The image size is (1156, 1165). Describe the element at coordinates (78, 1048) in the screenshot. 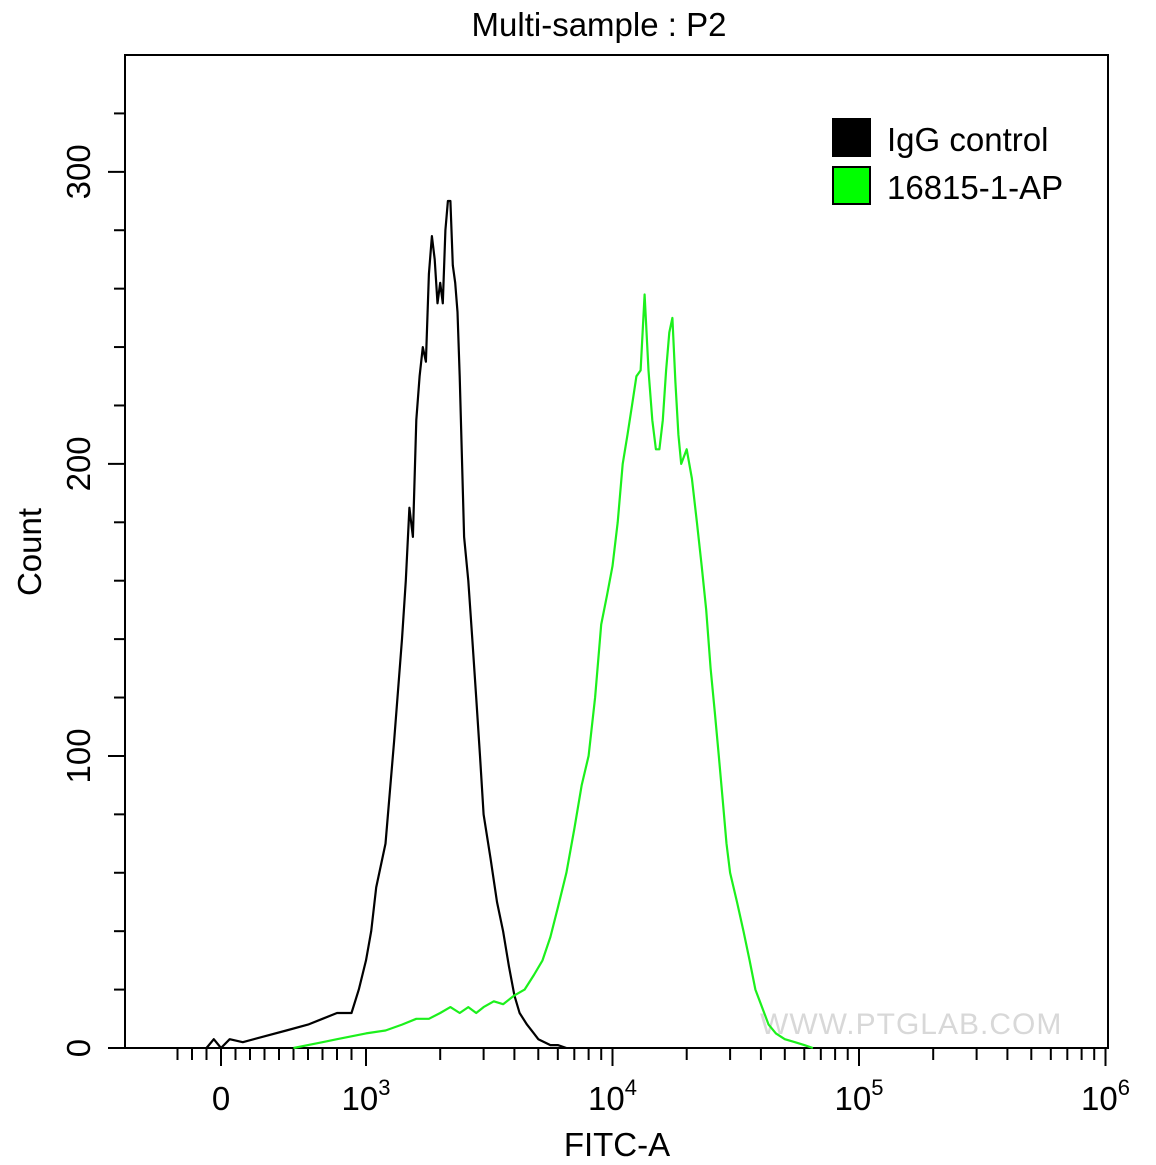

I see `y-tick-label: 0` at that location.